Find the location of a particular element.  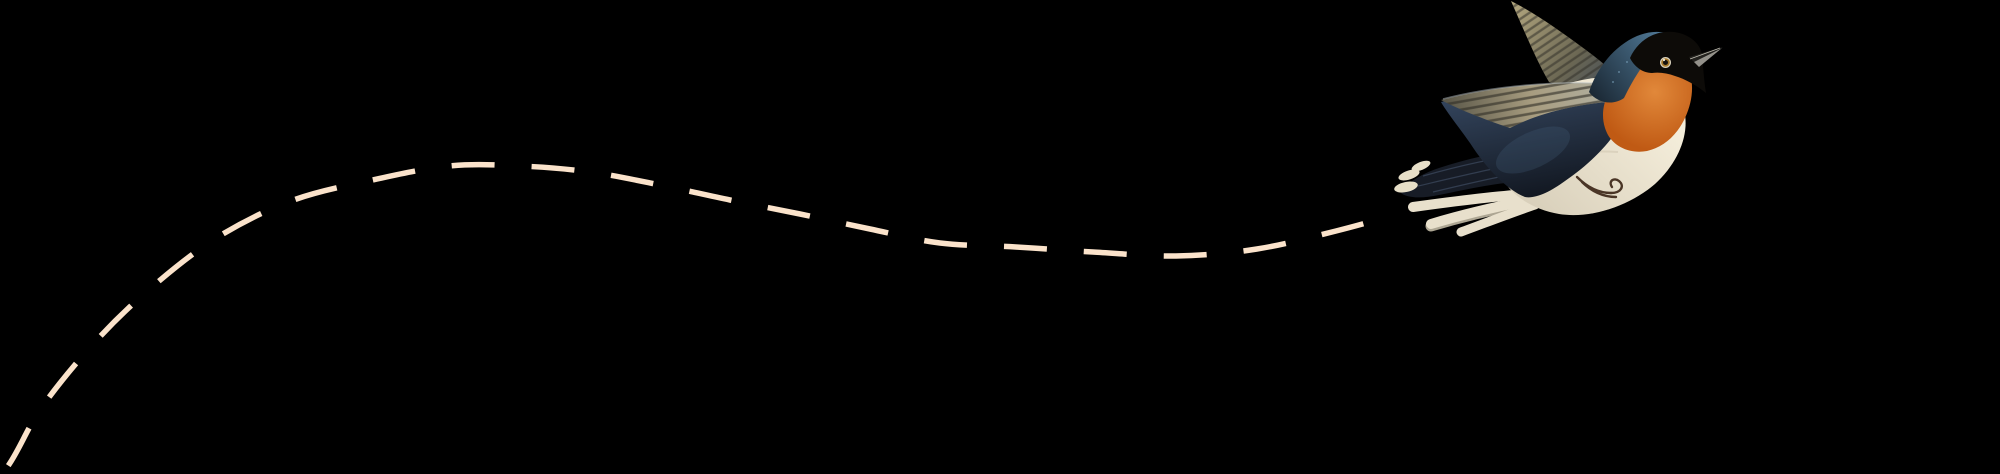

foot-curl is located at coordinates (1616, 186).